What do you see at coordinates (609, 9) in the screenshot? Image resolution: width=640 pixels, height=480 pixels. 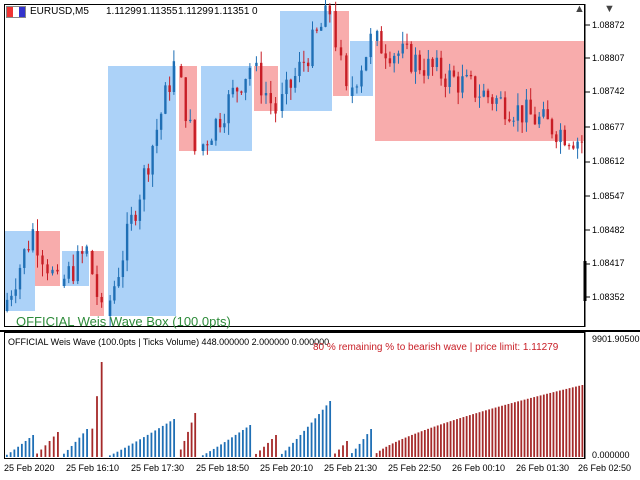 I see `close-chart-icon: ▼` at bounding box center [609, 9].